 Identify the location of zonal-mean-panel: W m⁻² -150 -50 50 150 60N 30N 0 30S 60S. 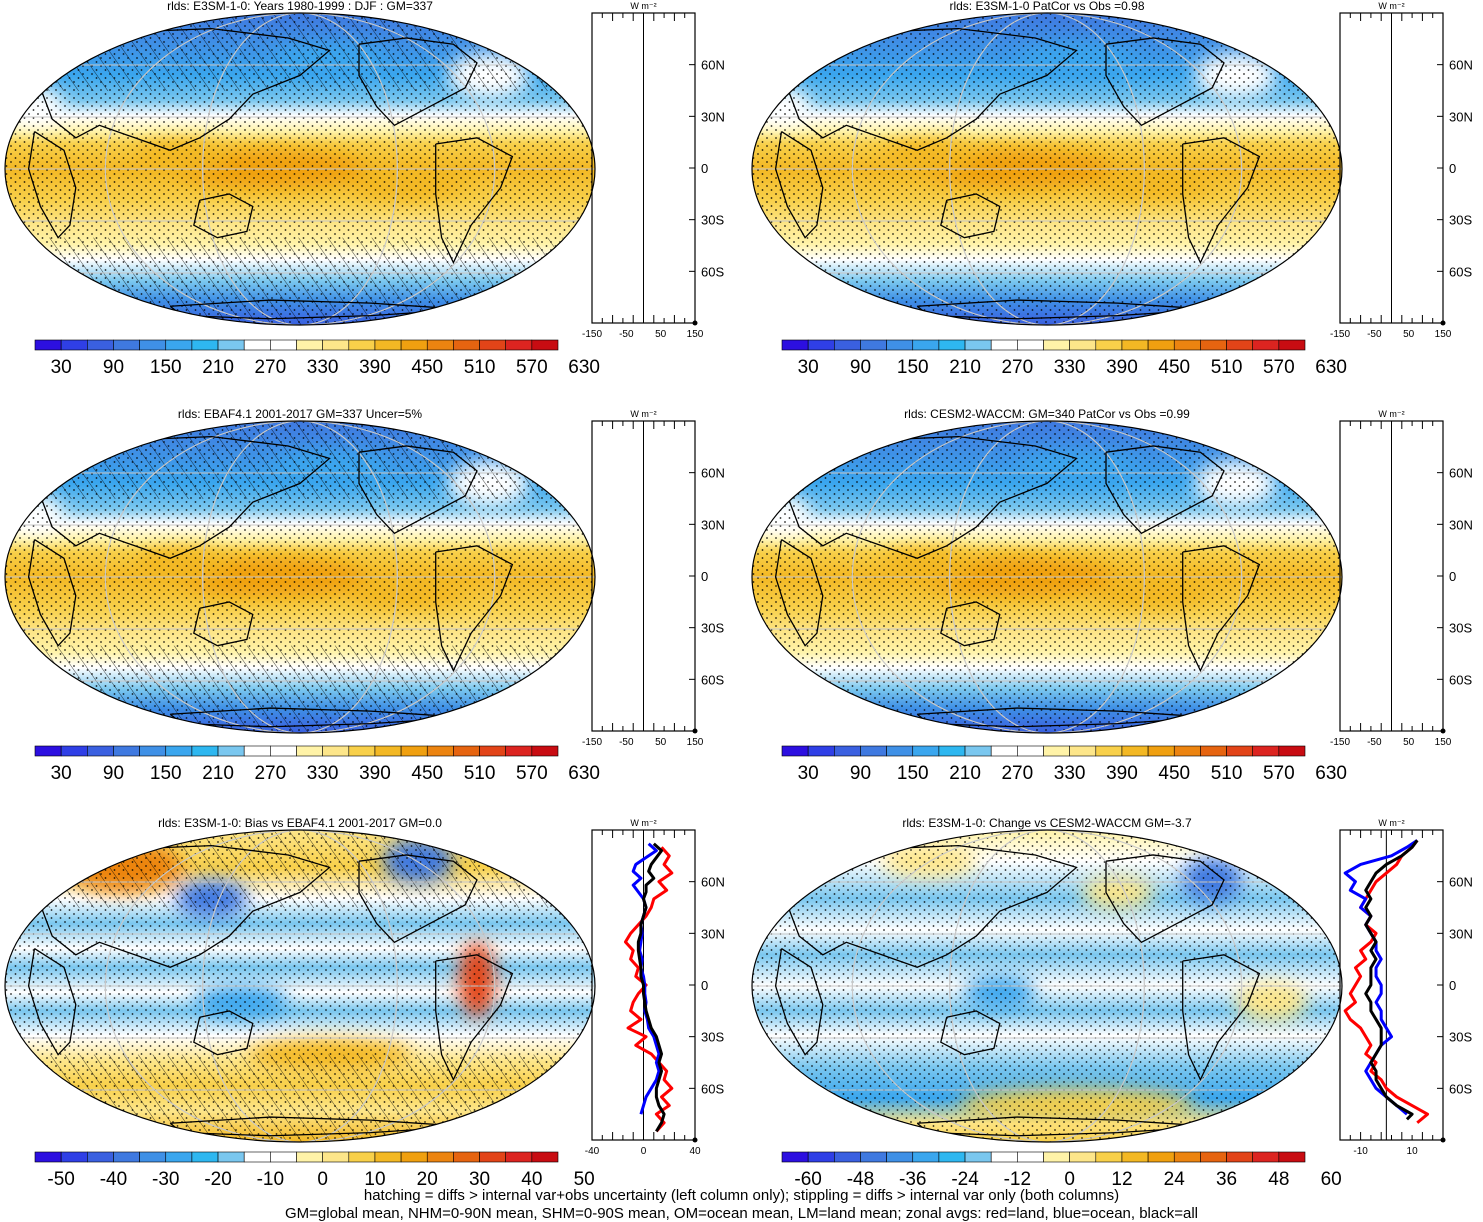
(653, 578).